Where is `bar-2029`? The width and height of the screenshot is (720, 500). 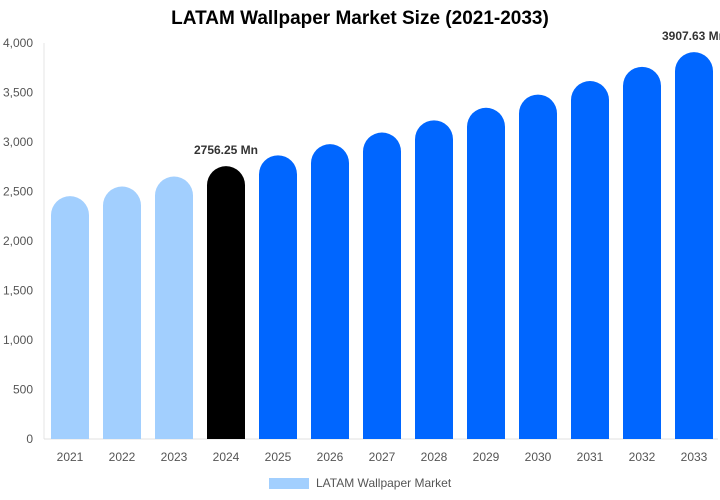
bar-2029 is located at coordinates (486, 273).